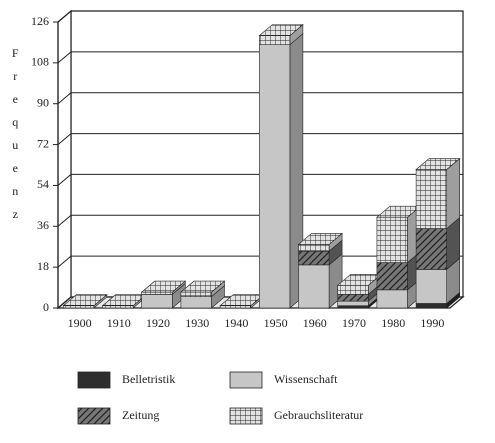 Image resolution: width=495 pixels, height=443 pixels. Describe the element at coordinates (43, 184) in the screenshot. I see `y-tick-label: 54` at that location.